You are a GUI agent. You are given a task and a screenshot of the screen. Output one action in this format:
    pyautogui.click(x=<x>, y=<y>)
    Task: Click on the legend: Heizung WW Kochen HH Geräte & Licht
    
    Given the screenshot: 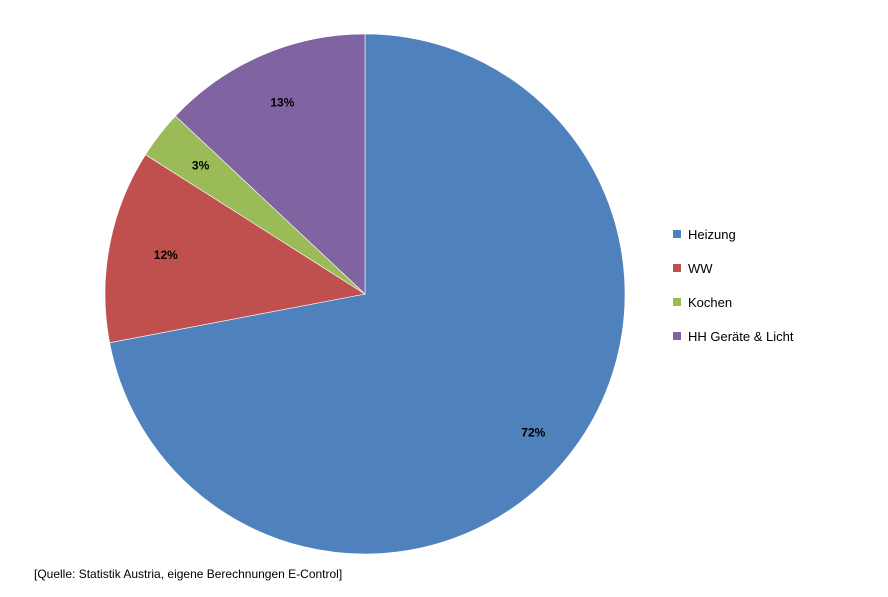 What is the action you would take?
    pyautogui.click(x=775, y=285)
    